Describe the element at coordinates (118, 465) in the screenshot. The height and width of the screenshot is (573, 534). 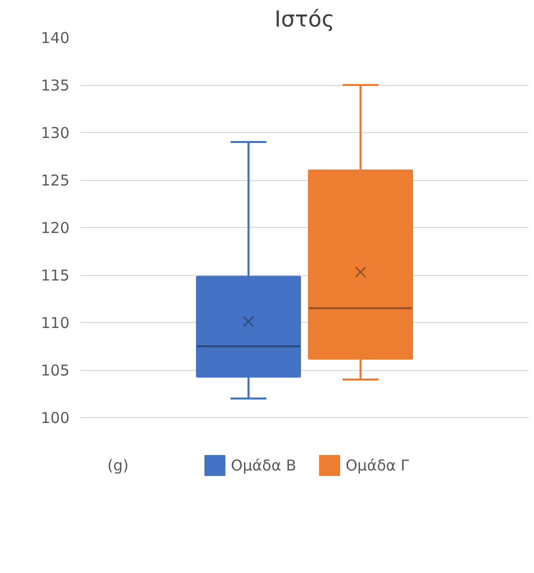
I see `text: (g)` at that location.